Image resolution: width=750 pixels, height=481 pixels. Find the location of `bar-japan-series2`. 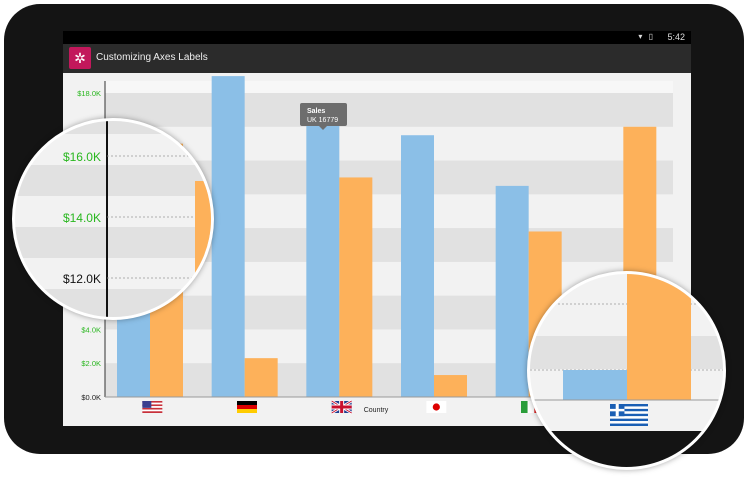

bar-japan-series2 is located at coordinates (450, 386).